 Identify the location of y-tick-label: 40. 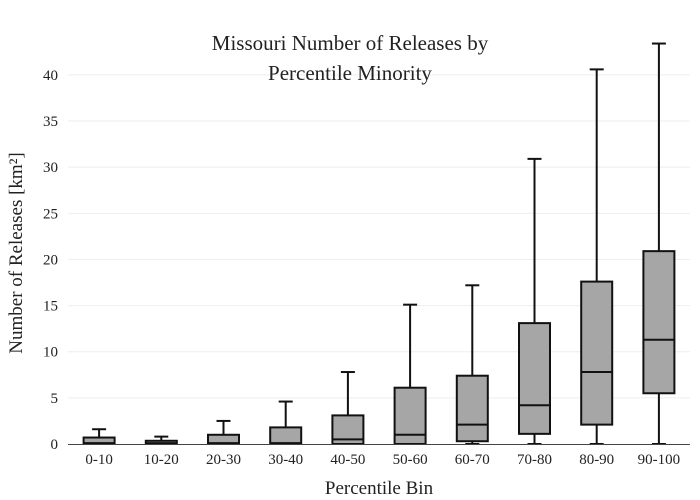
(50, 76).